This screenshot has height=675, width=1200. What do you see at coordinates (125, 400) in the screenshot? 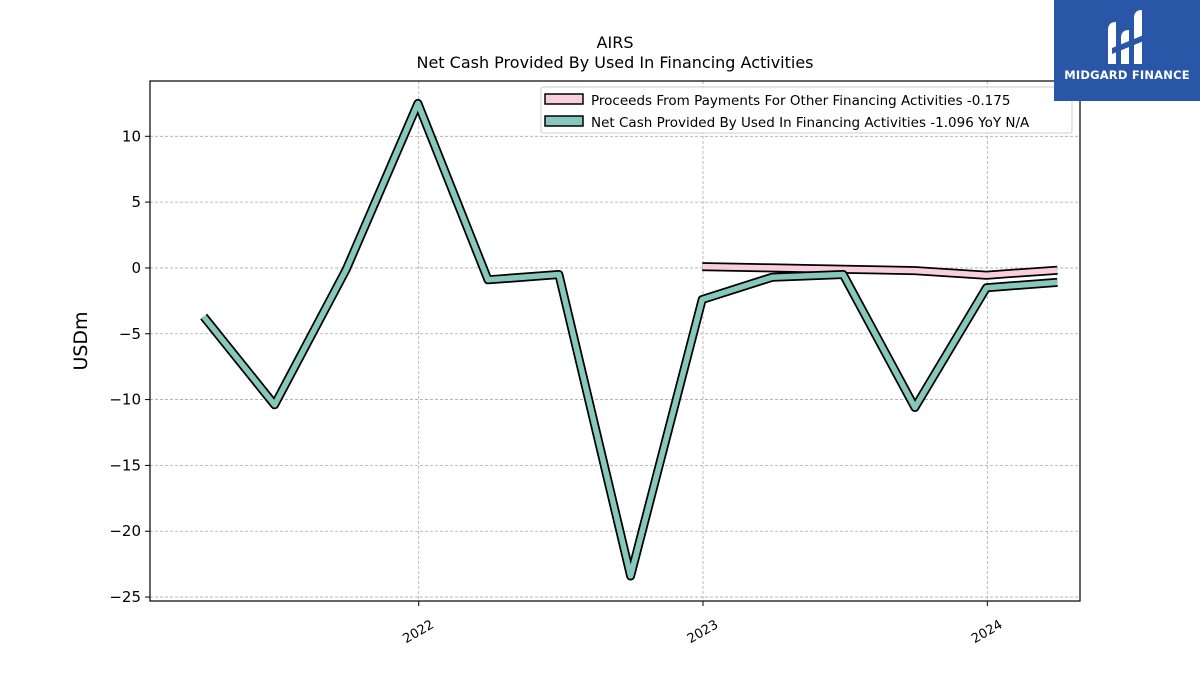
I see `y-tick-label: −10` at bounding box center [125, 400].